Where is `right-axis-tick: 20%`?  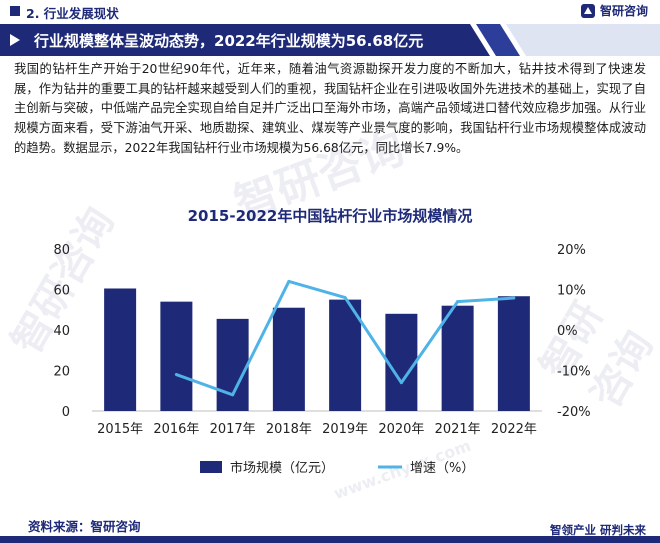
right-axis-tick: 20% is located at coordinates (571, 250).